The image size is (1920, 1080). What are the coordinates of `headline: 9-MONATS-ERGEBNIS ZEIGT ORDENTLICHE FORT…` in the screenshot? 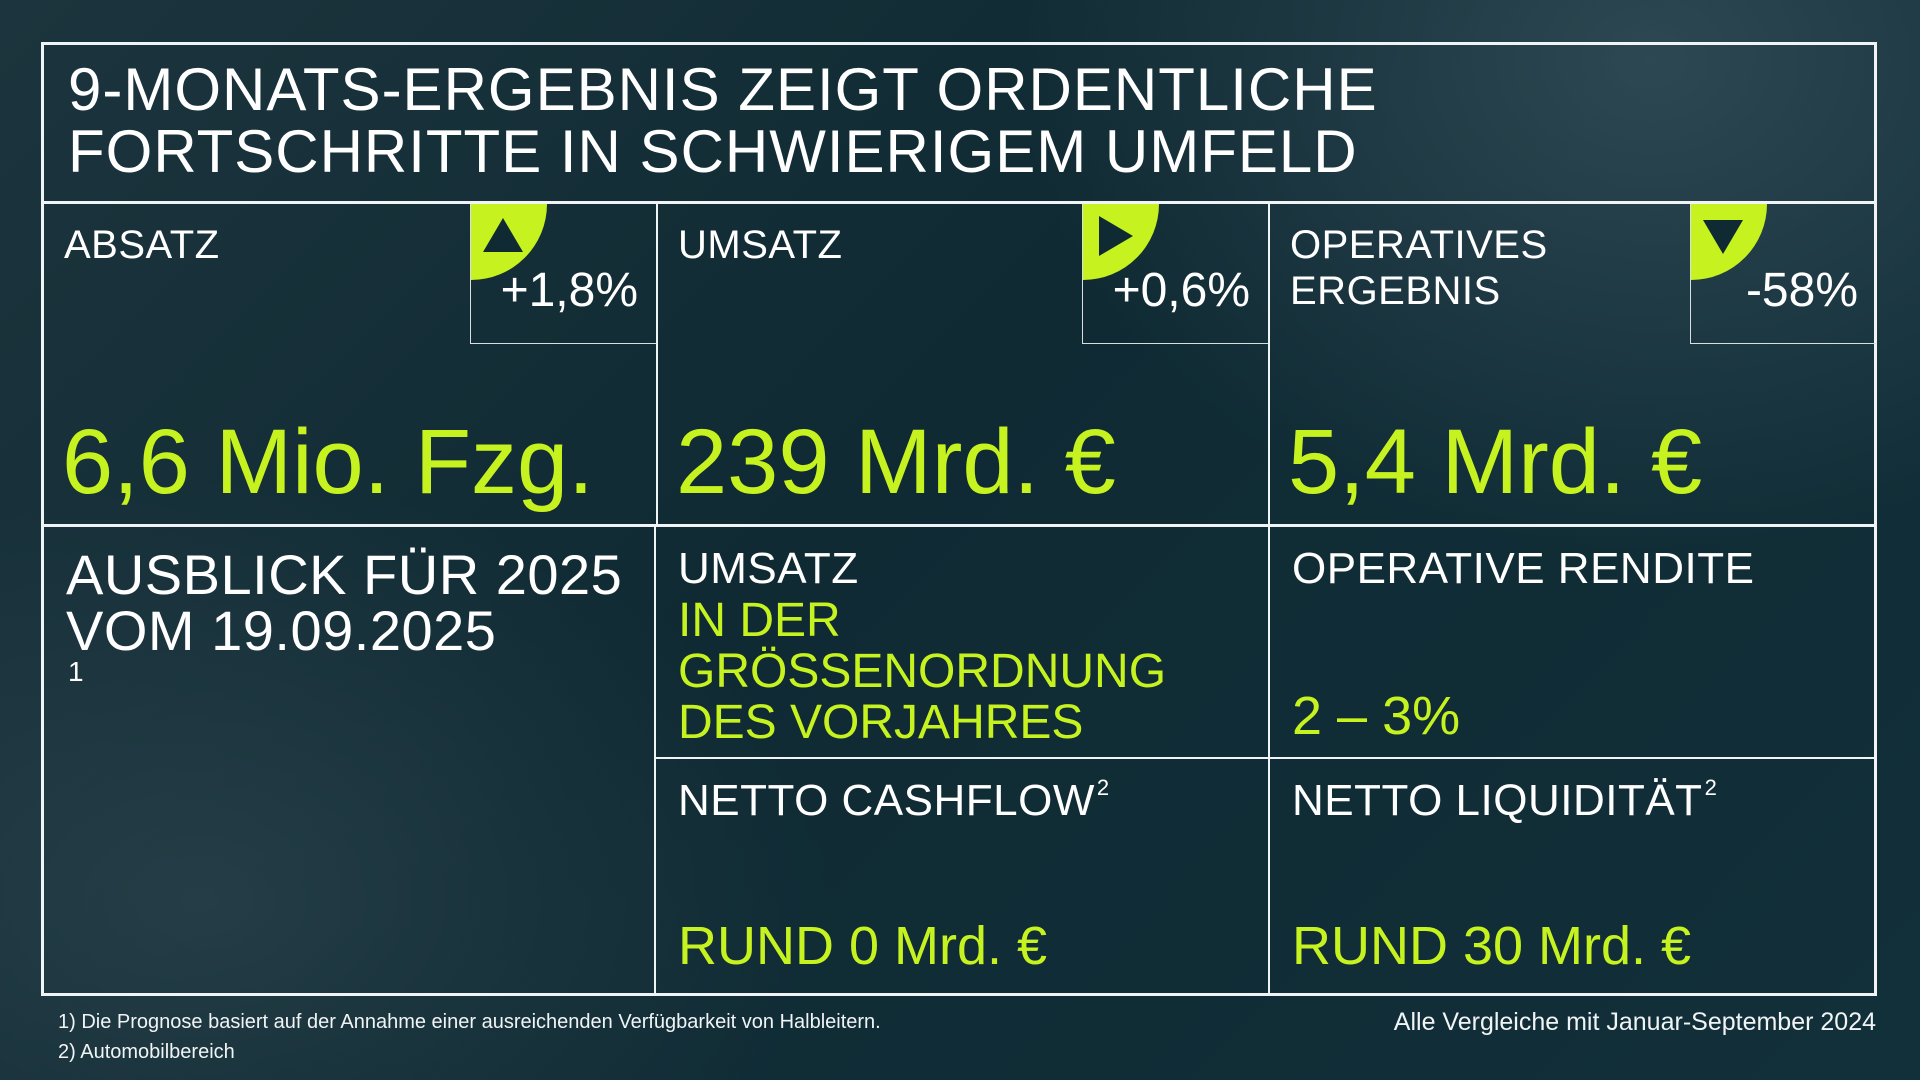 It's located at (959, 124).